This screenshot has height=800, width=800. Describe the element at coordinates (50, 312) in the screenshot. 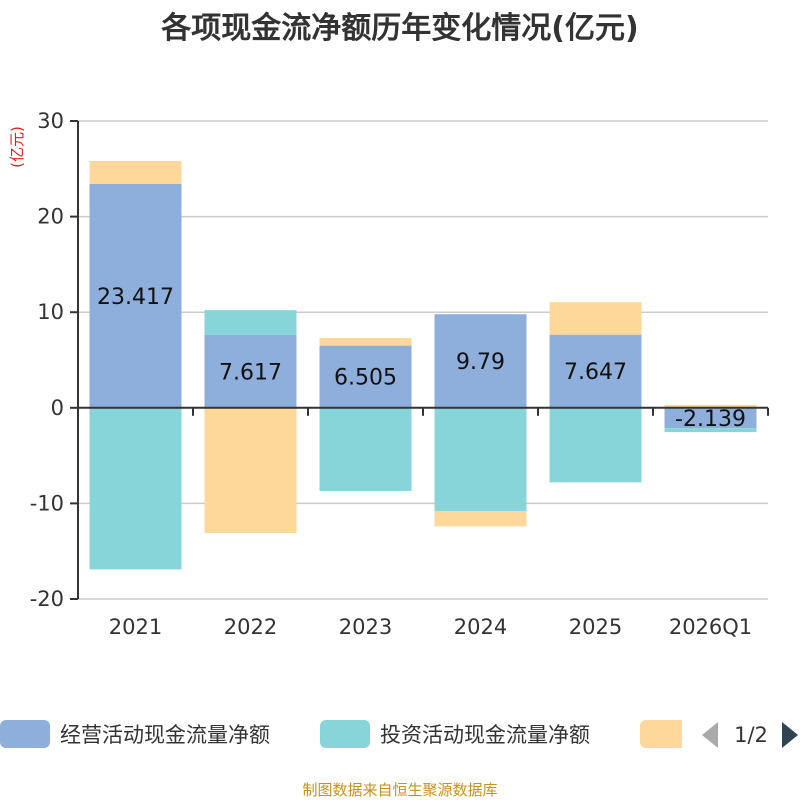

I see `y-tick-label: 10` at that location.